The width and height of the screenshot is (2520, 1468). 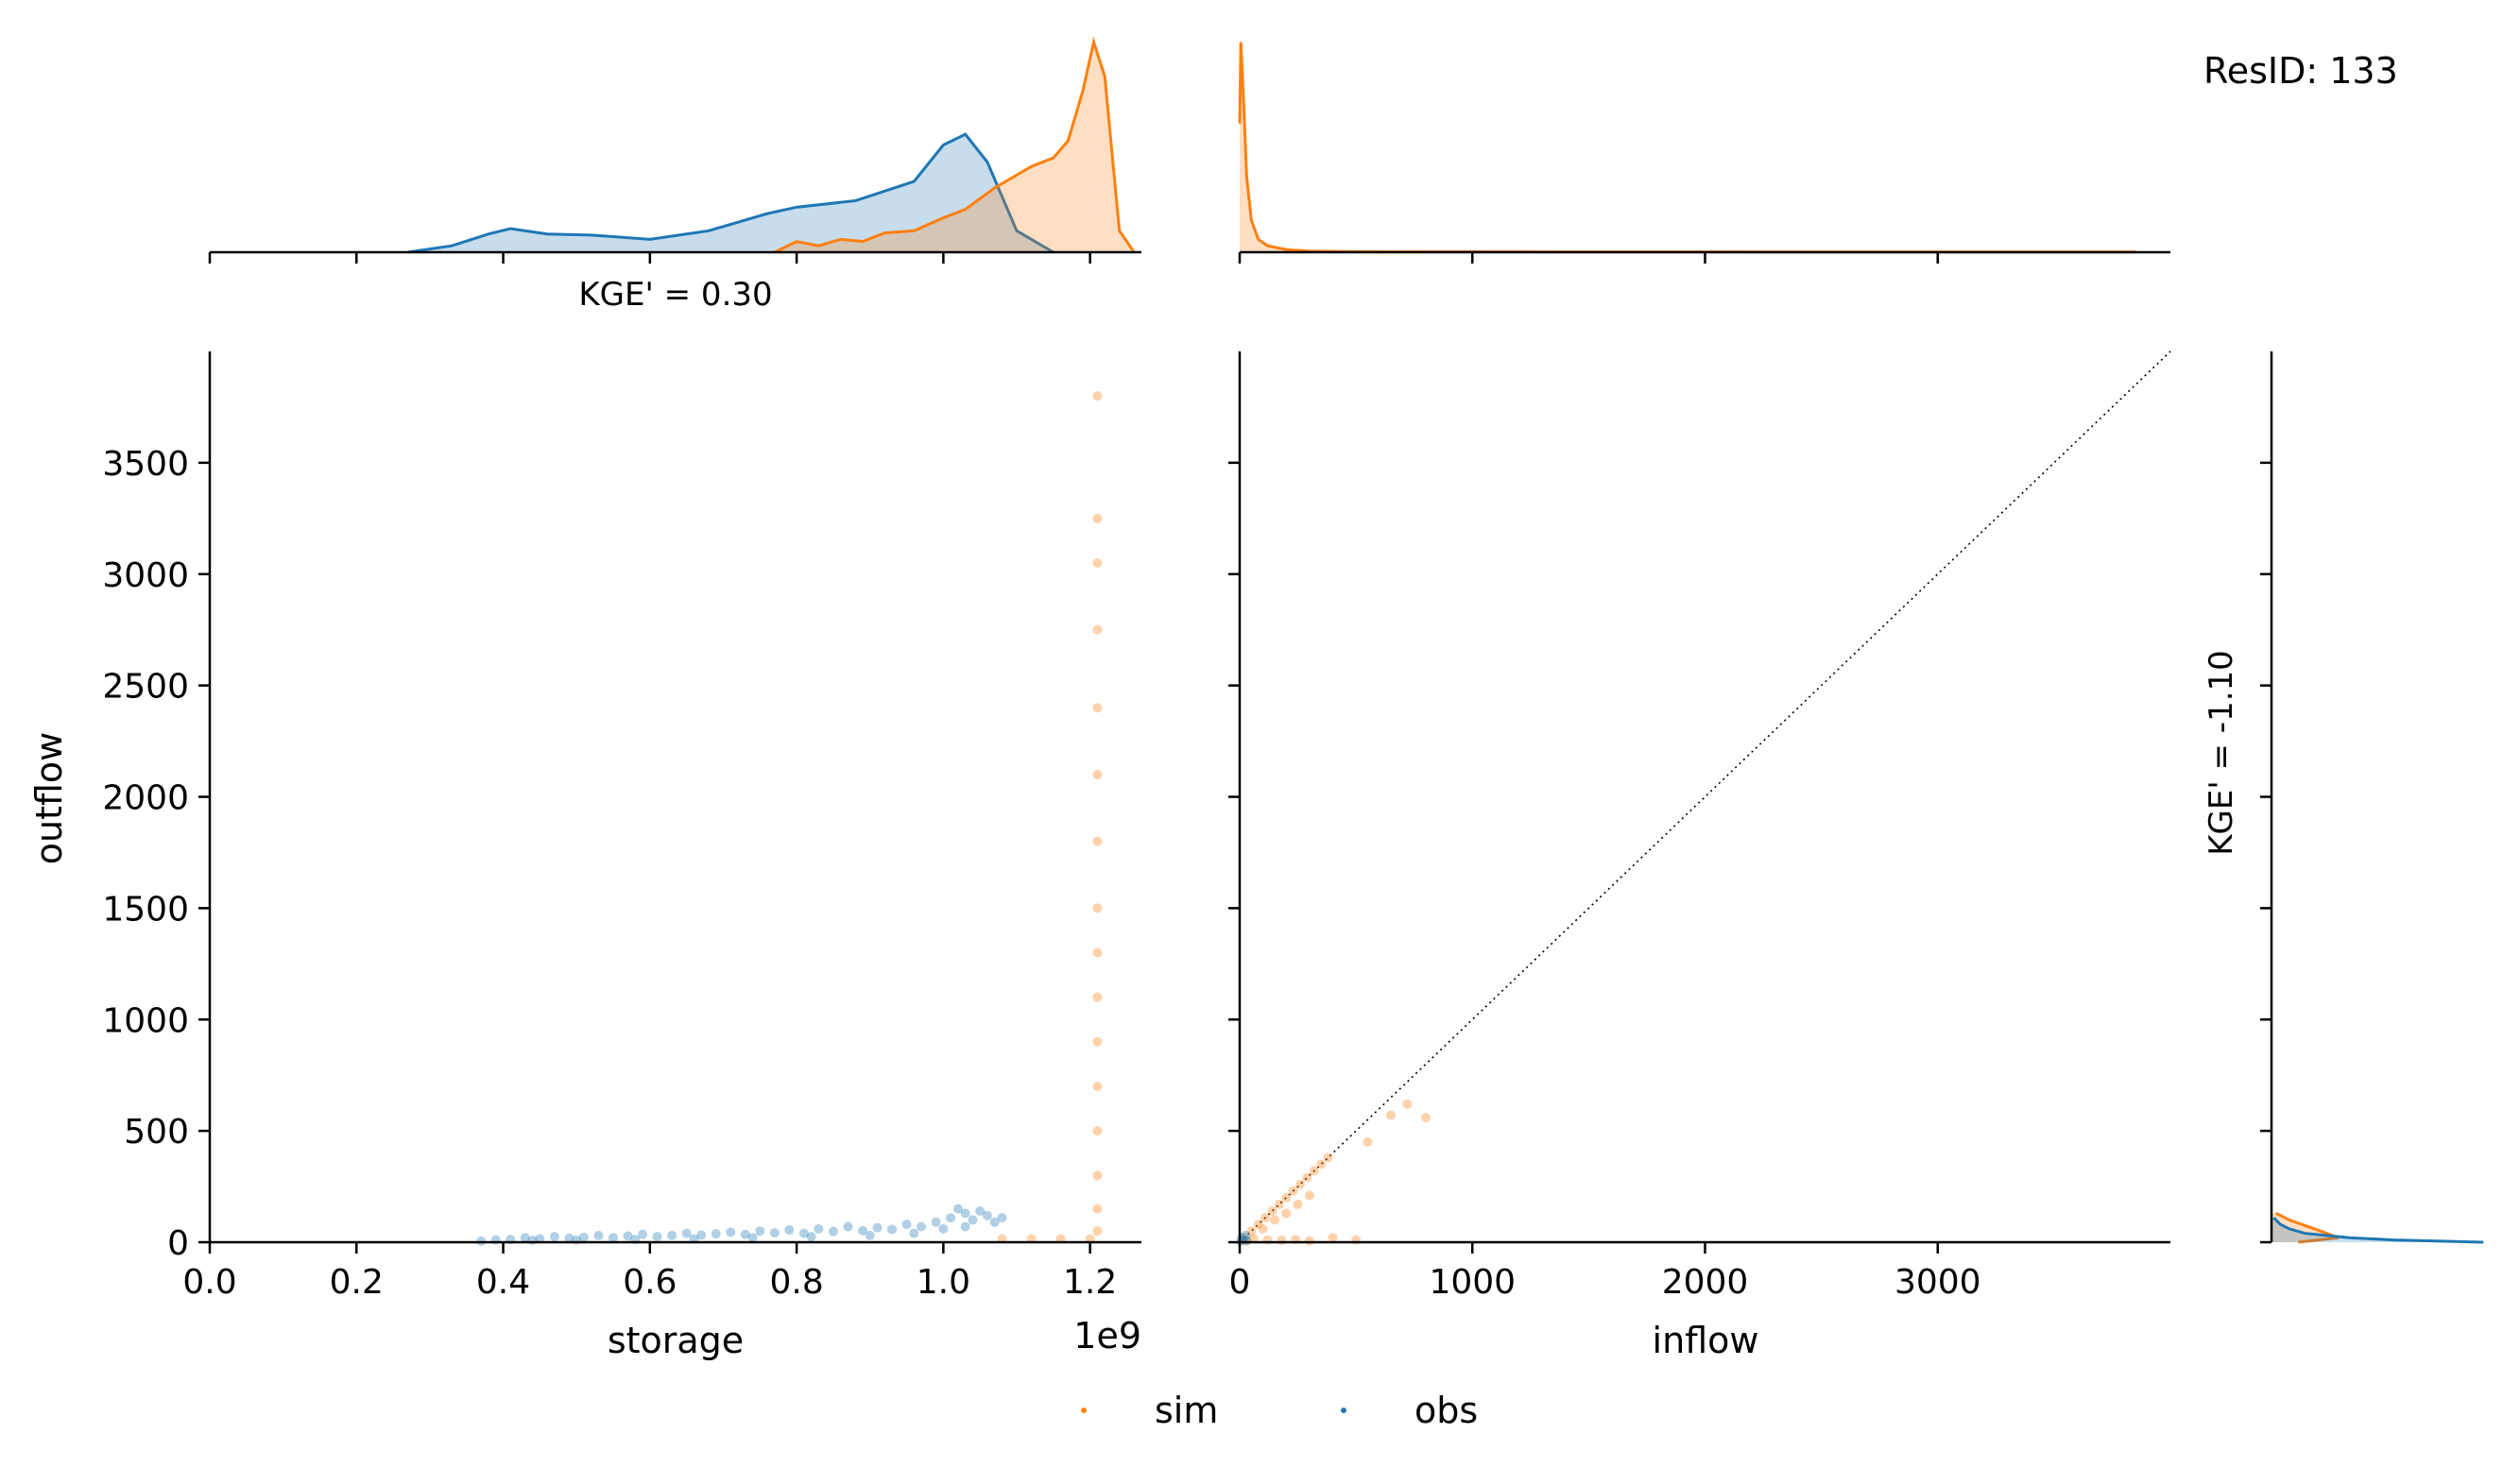 I want to click on legend: sim obs, so click(x=1279, y=1410).